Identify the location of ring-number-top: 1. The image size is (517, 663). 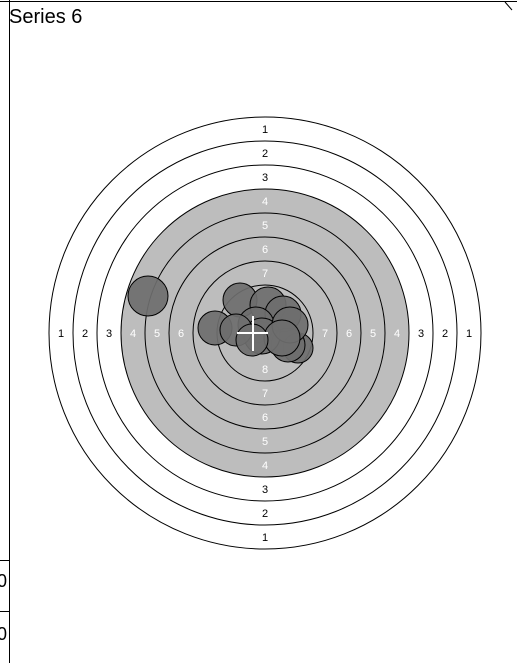
(265, 130).